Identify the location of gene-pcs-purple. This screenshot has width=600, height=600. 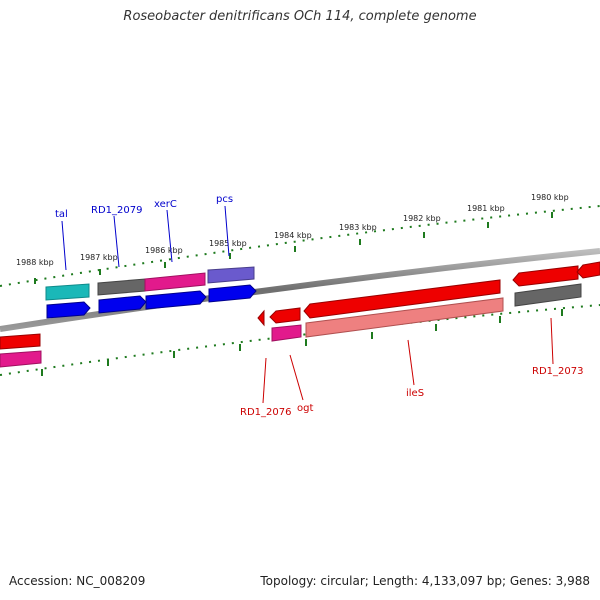
(231, 275).